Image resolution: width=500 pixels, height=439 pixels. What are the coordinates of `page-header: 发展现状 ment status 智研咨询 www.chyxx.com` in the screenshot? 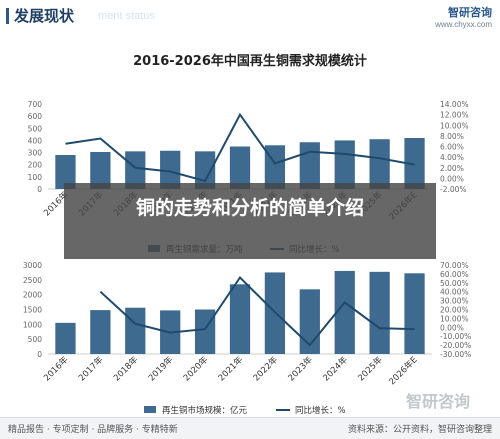 It's located at (250, 15).